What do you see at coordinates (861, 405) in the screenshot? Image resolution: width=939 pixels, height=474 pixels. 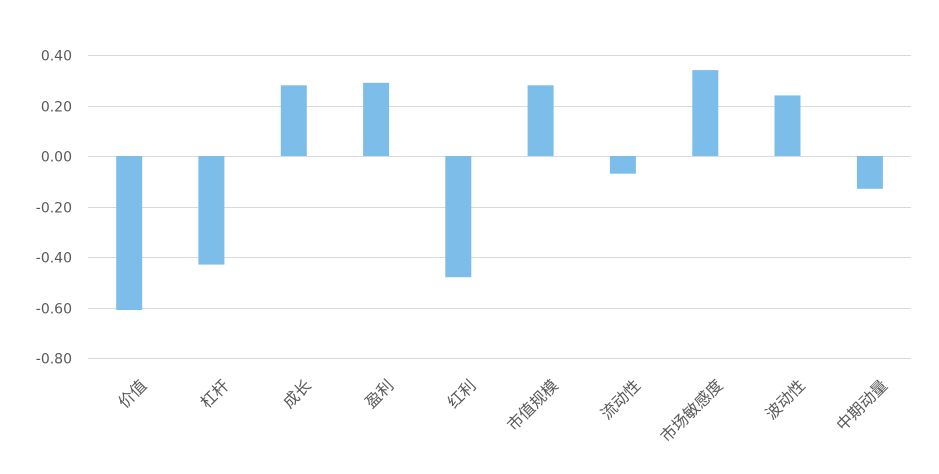 I see `x-category-label: 中期动量` at bounding box center [861, 405].